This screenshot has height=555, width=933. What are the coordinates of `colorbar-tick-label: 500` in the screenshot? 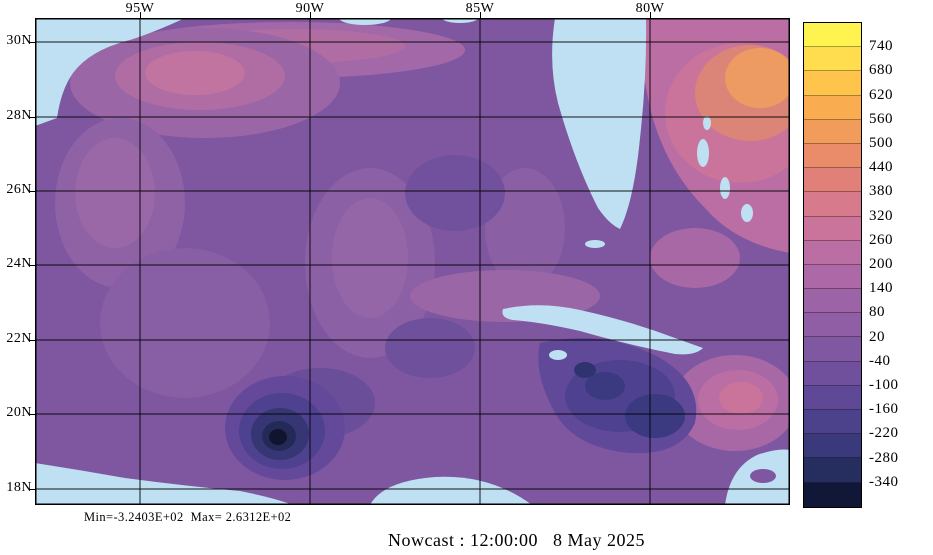 It's located at (881, 143).